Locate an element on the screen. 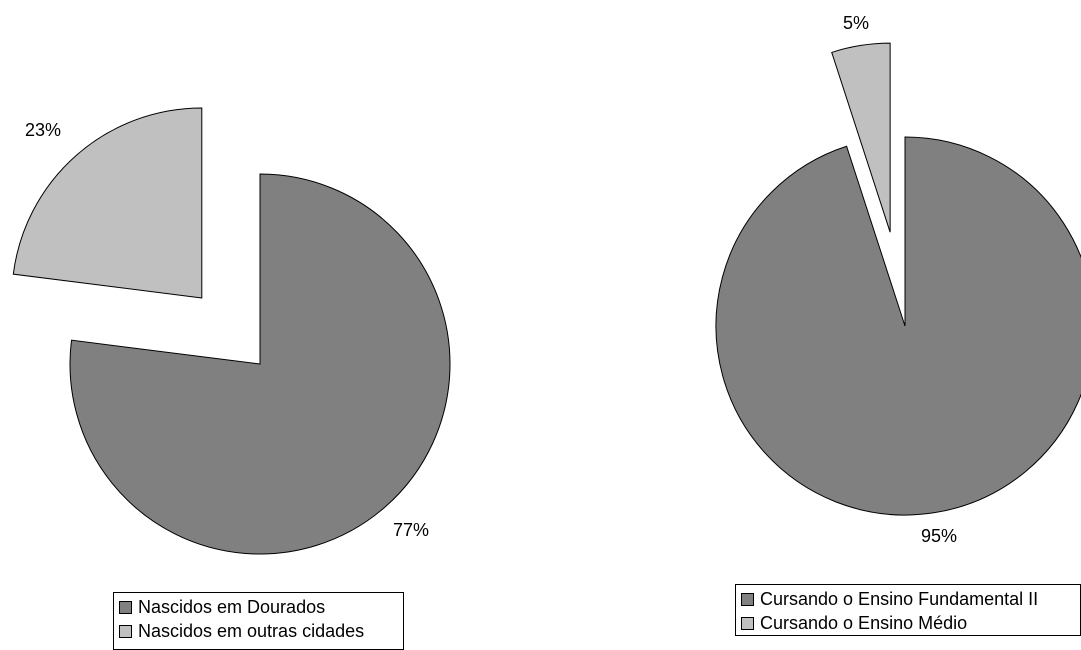 The width and height of the screenshot is (1081, 650). legend-swatch-outras-cidades is located at coordinates (125, 631).